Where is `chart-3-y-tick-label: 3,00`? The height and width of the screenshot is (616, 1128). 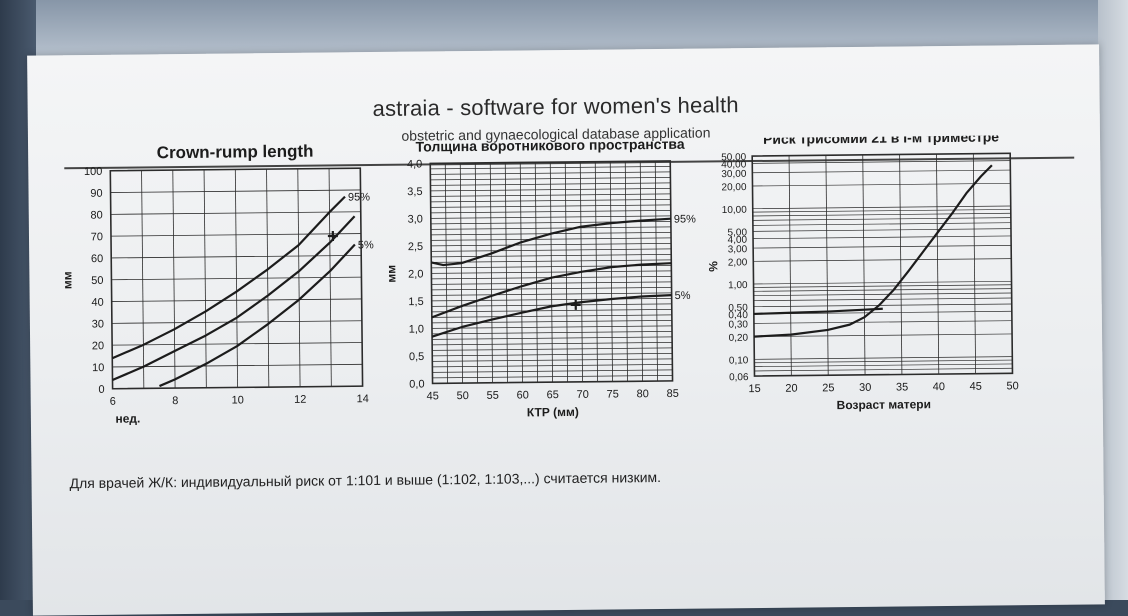
chart-3-y-tick-label: 3,00 is located at coordinates (738, 249).